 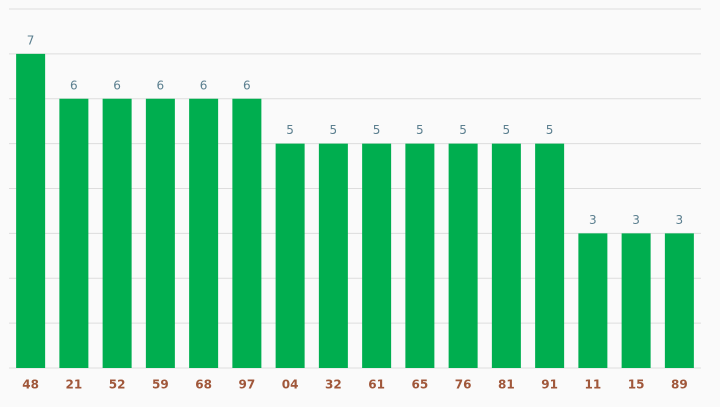 What do you see at coordinates (31, 40) in the screenshot?
I see `value-label: 7` at bounding box center [31, 40].